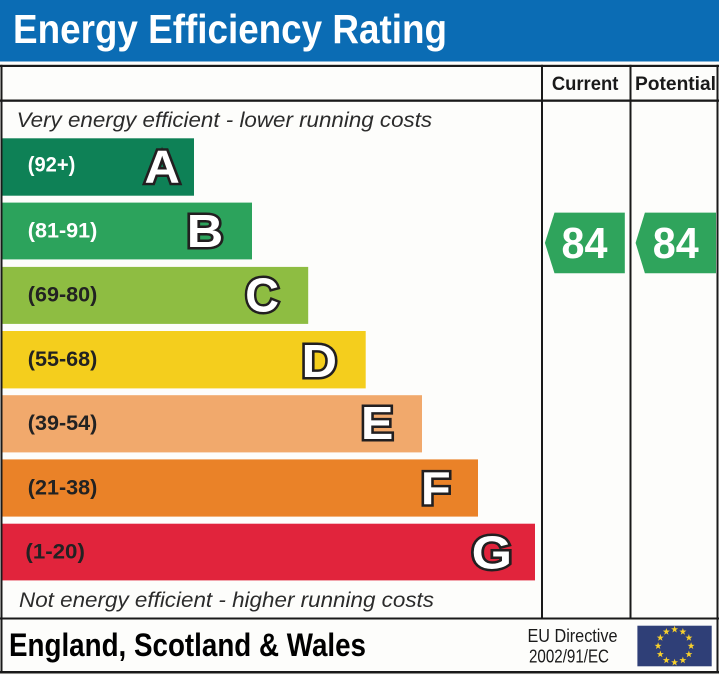 The width and height of the screenshot is (719, 675). Describe the element at coordinates (230, 29) in the screenshot. I see `svg-text: Energy Efficiency Rating` at that location.